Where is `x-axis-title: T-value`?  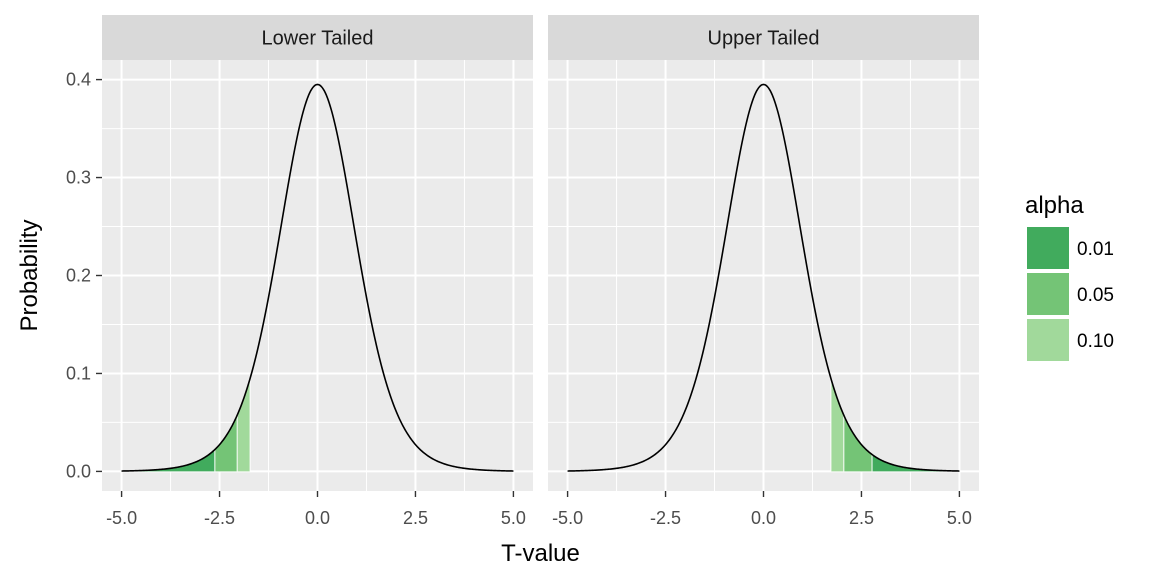 x-axis-title: T-value is located at coordinates (540, 553).